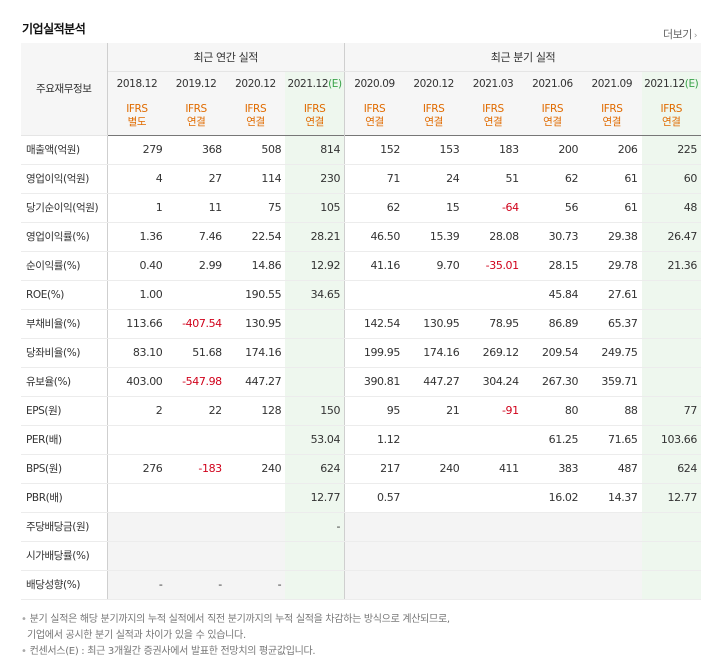 The height and width of the screenshot is (665, 714). What do you see at coordinates (361, 208) in the screenshot?
I see `table-row: 당기순이익(억원) 1 11 75 105 62 15 -64 56 61 48` at bounding box center [361, 208].